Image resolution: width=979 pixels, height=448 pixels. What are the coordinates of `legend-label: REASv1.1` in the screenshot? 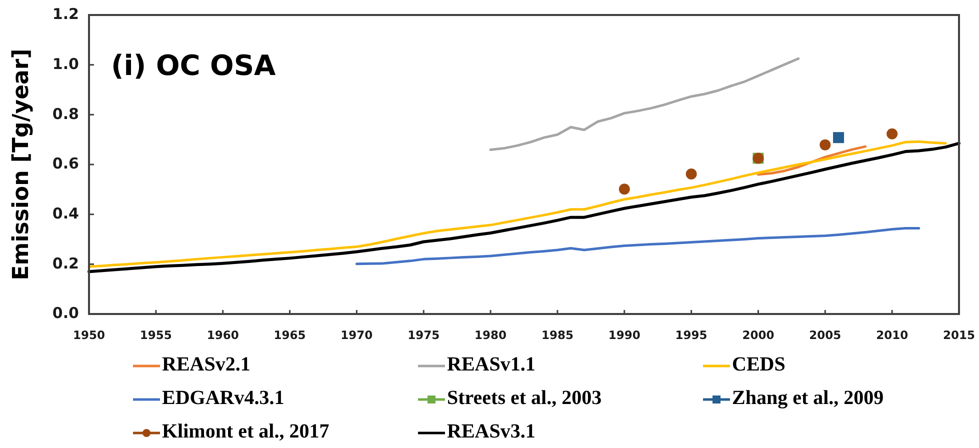 It's located at (491, 365).